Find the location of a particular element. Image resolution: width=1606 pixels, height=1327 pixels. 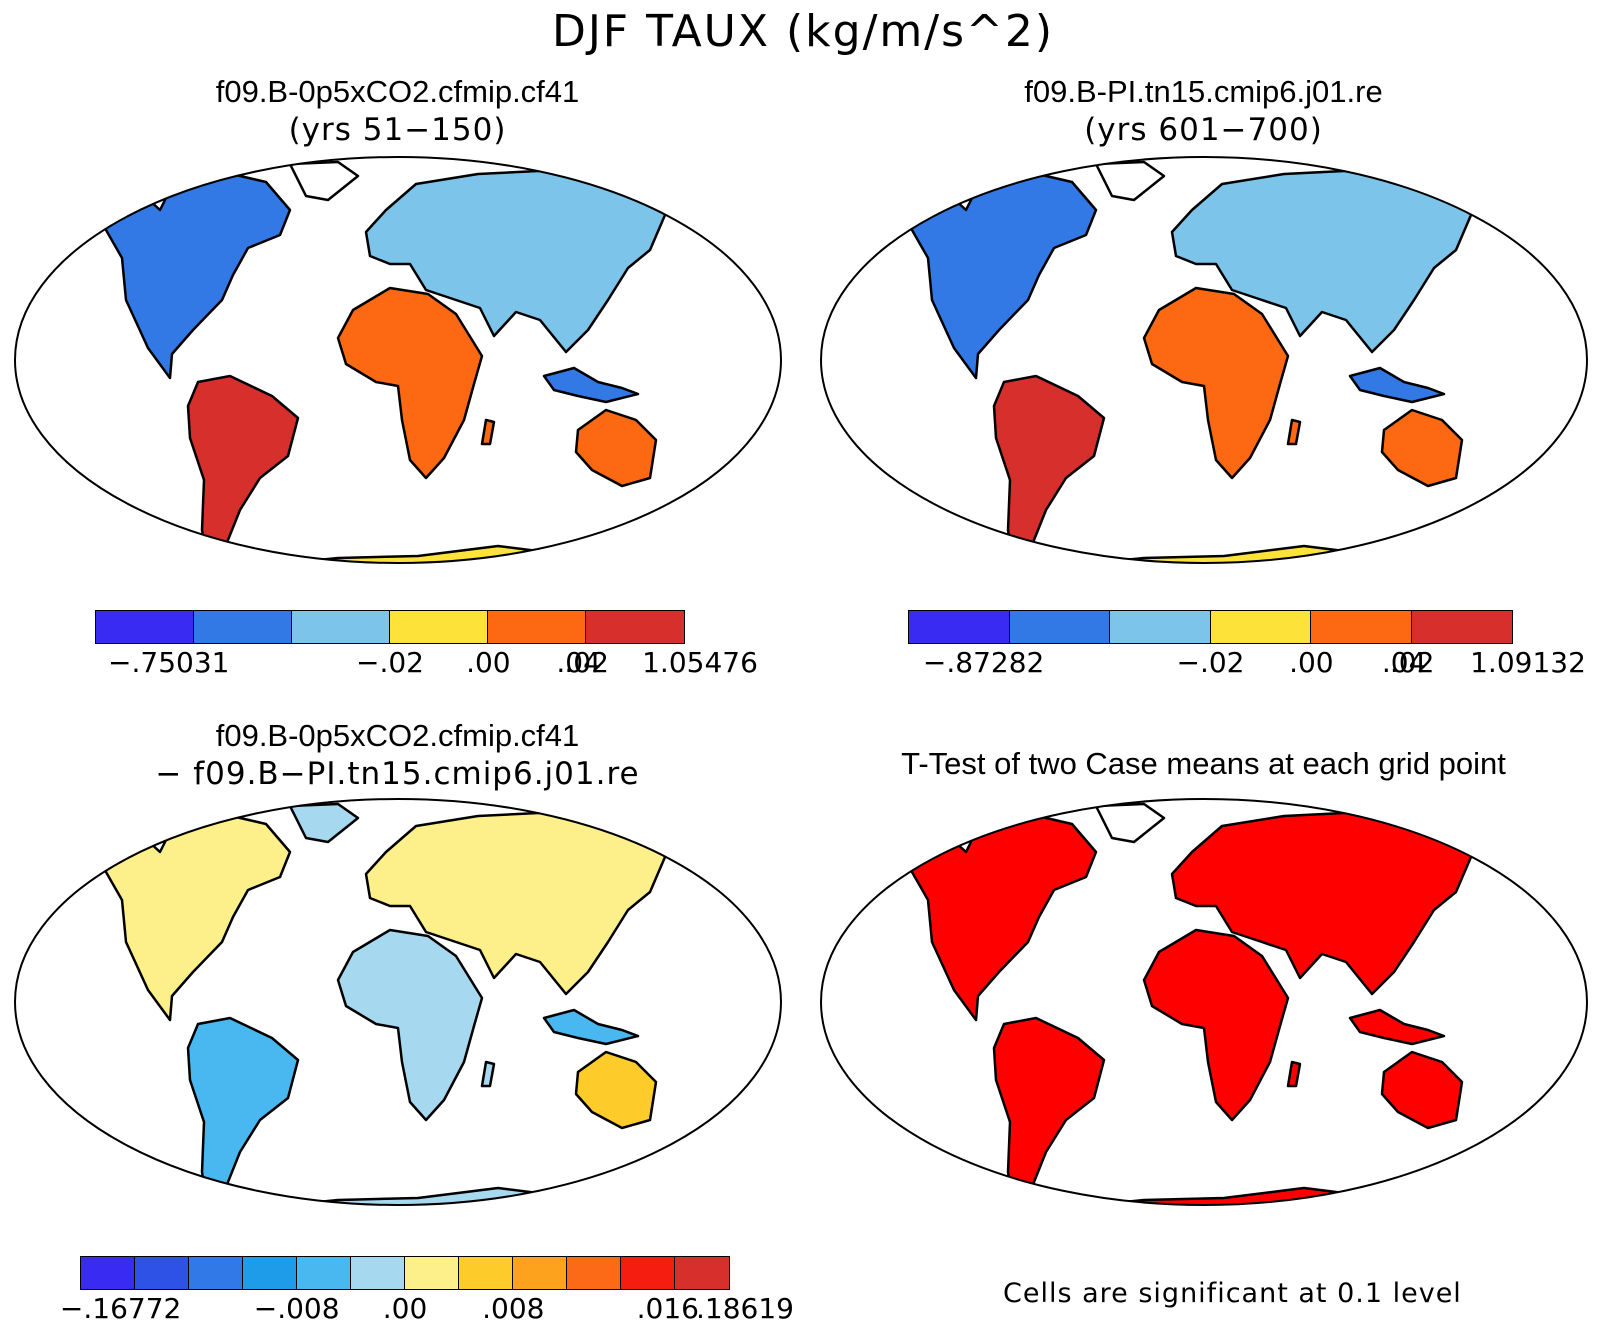

panel-1-colorbar is located at coordinates (390, 627).